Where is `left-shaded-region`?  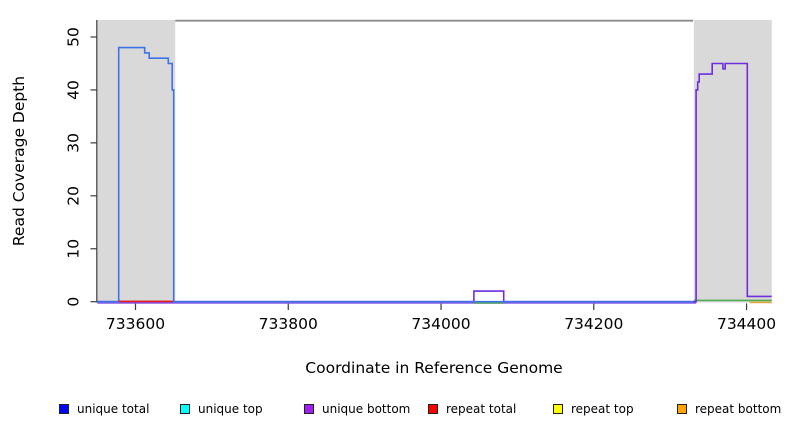 left-shaded-region is located at coordinates (136, 161).